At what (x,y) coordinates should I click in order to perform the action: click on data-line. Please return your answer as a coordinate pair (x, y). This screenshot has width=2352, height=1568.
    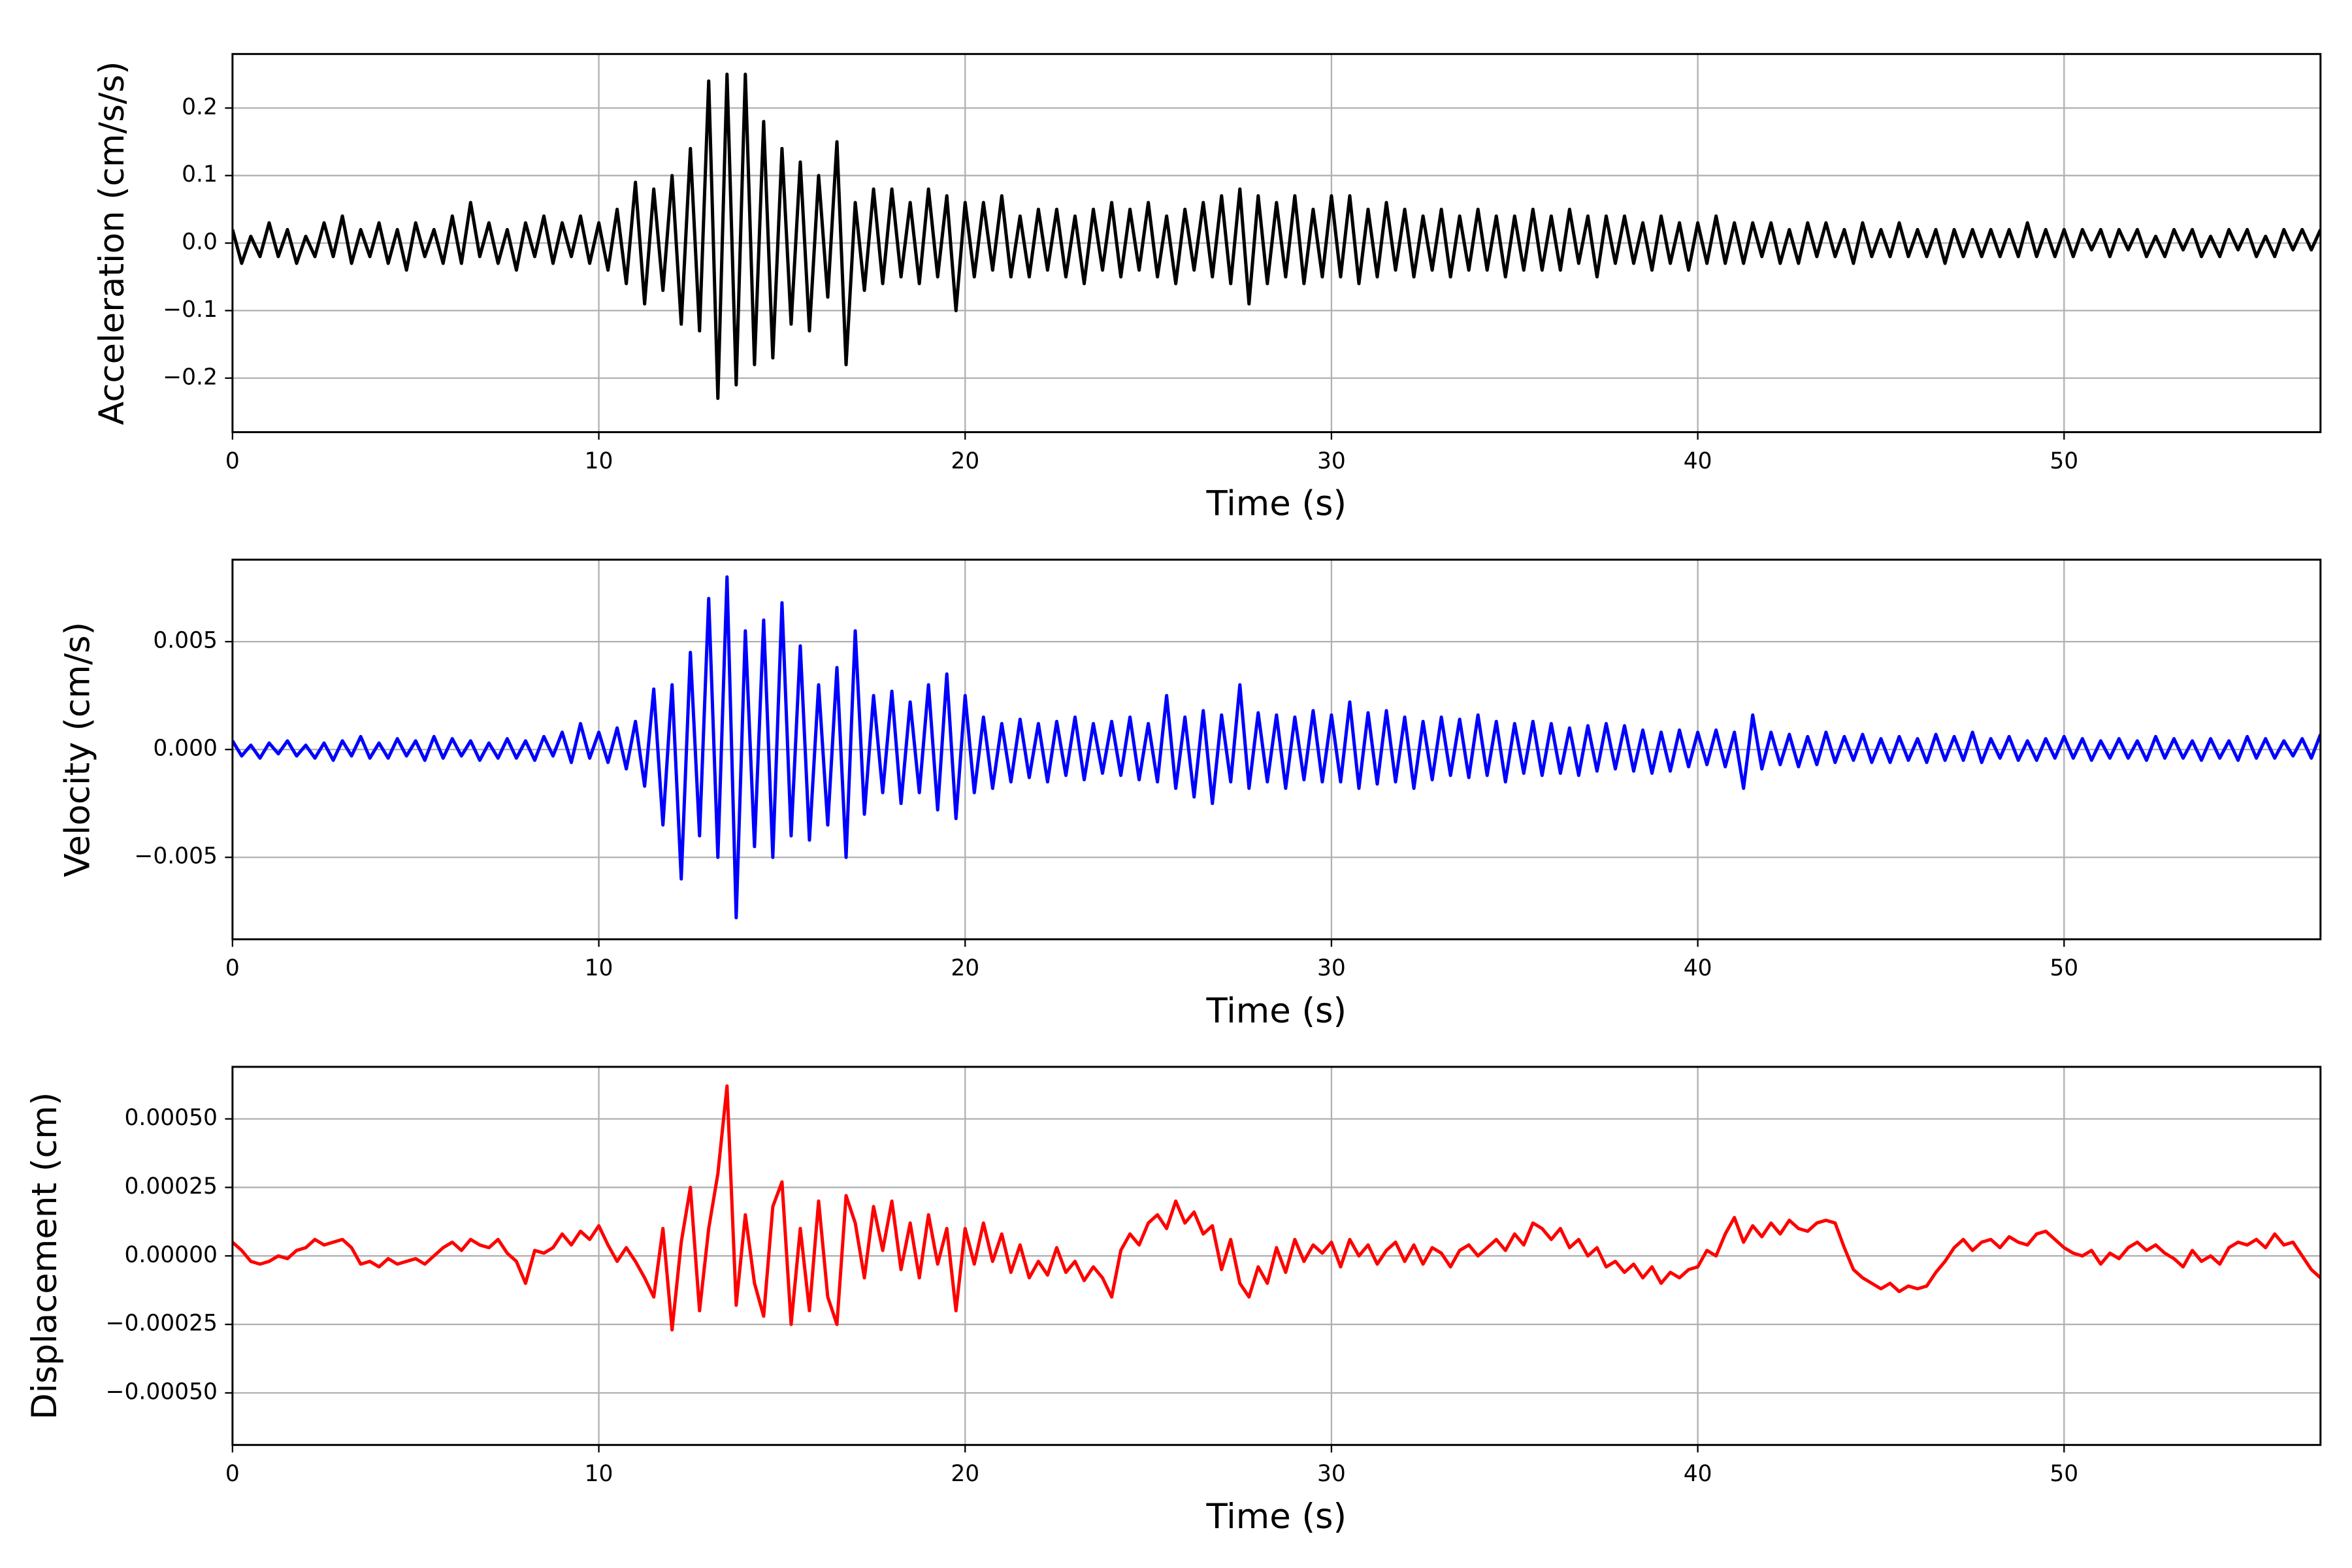
    Looking at the image, I should click on (1276, 1208).